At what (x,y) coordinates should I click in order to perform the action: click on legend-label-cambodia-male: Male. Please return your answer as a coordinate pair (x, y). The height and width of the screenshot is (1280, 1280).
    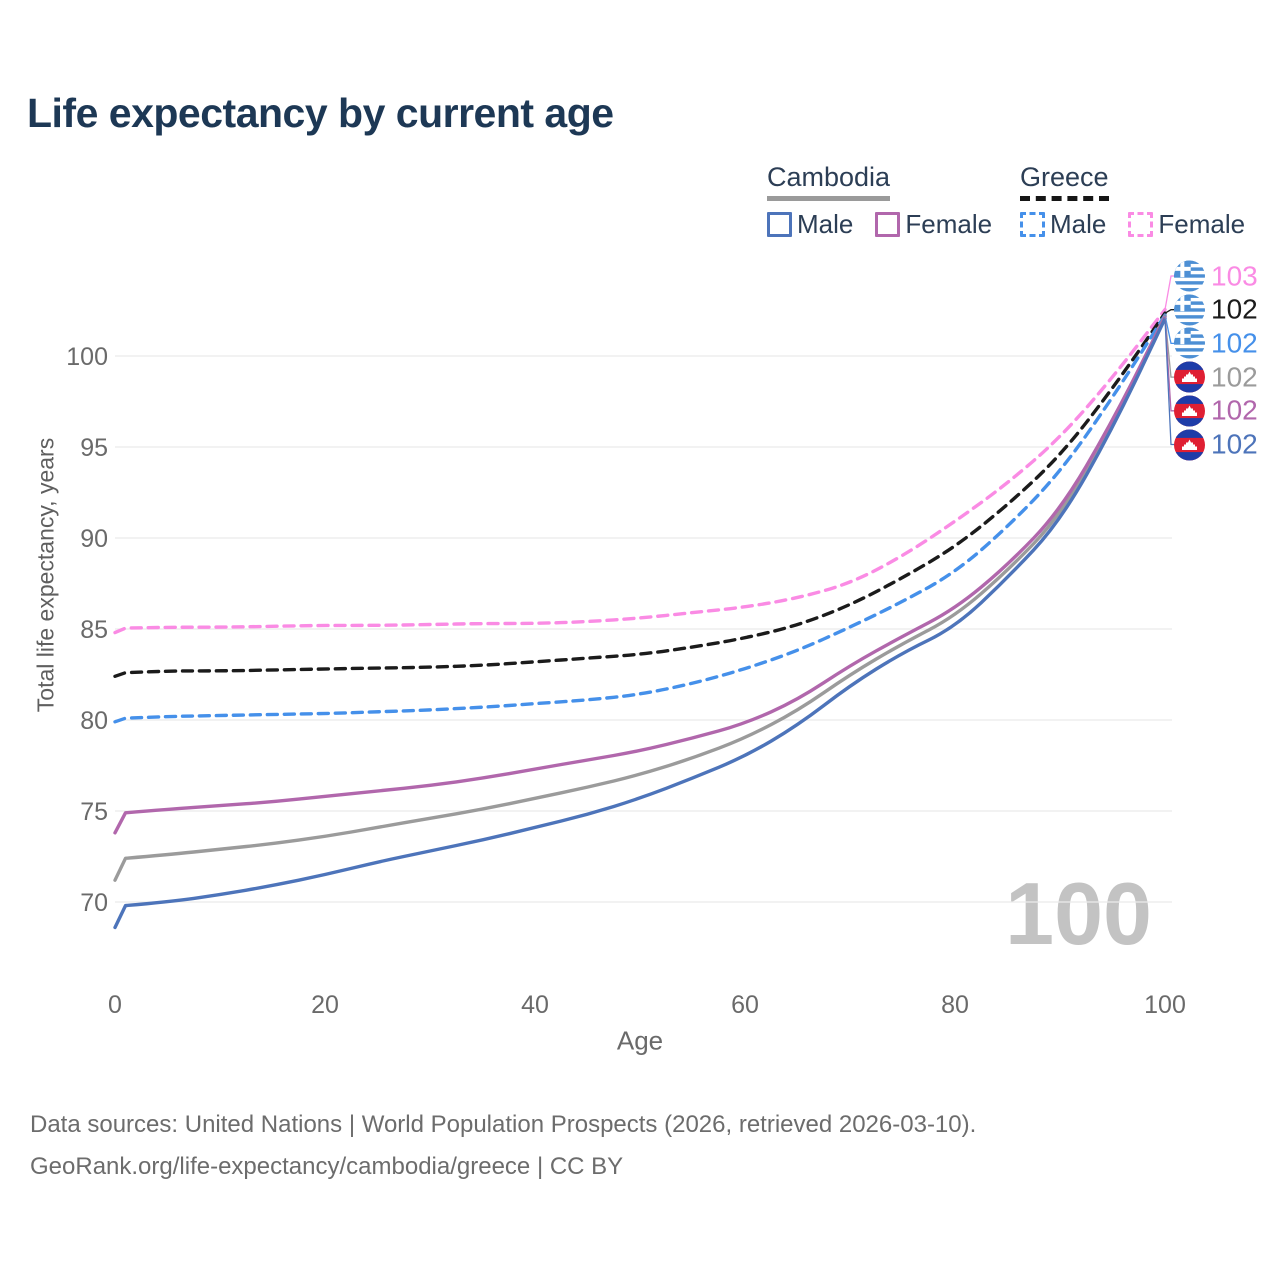
    Looking at the image, I should click on (825, 224).